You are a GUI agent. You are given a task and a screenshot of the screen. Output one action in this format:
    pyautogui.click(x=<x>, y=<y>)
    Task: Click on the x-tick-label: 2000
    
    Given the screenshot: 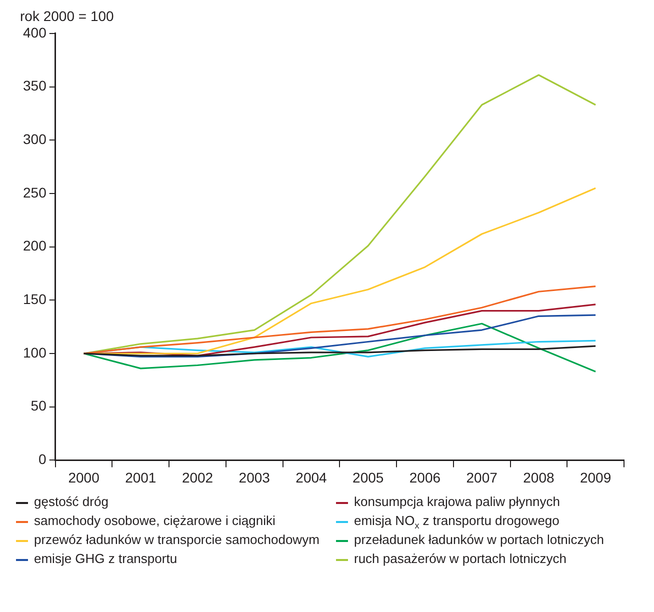 What is the action you would take?
    pyautogui.click(x=84, y=477)
    